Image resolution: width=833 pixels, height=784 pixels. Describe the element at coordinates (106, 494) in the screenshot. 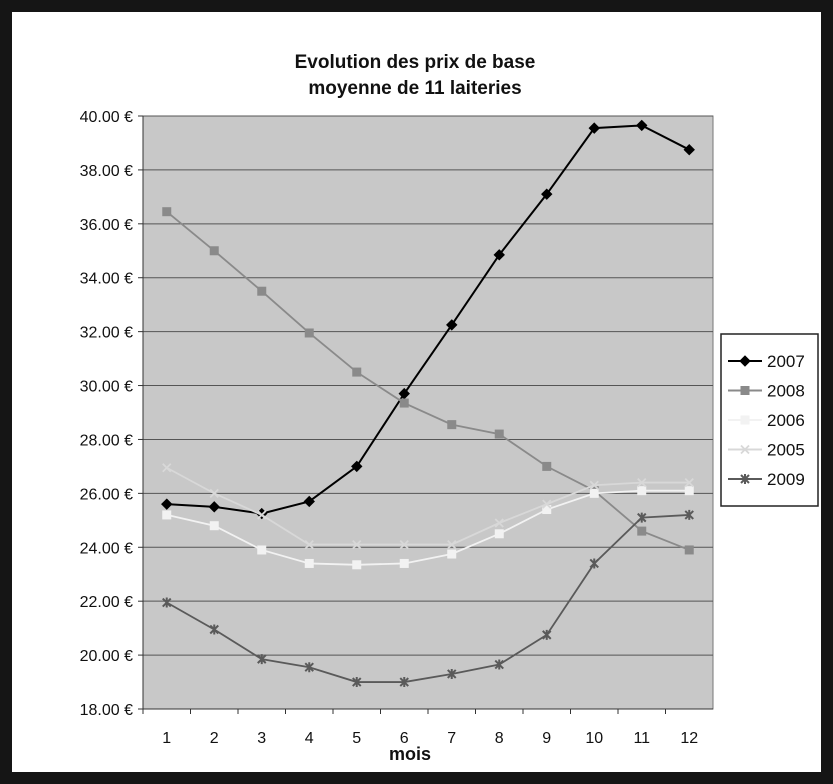

I see `y-tick-label: 26.00 €` at that location.